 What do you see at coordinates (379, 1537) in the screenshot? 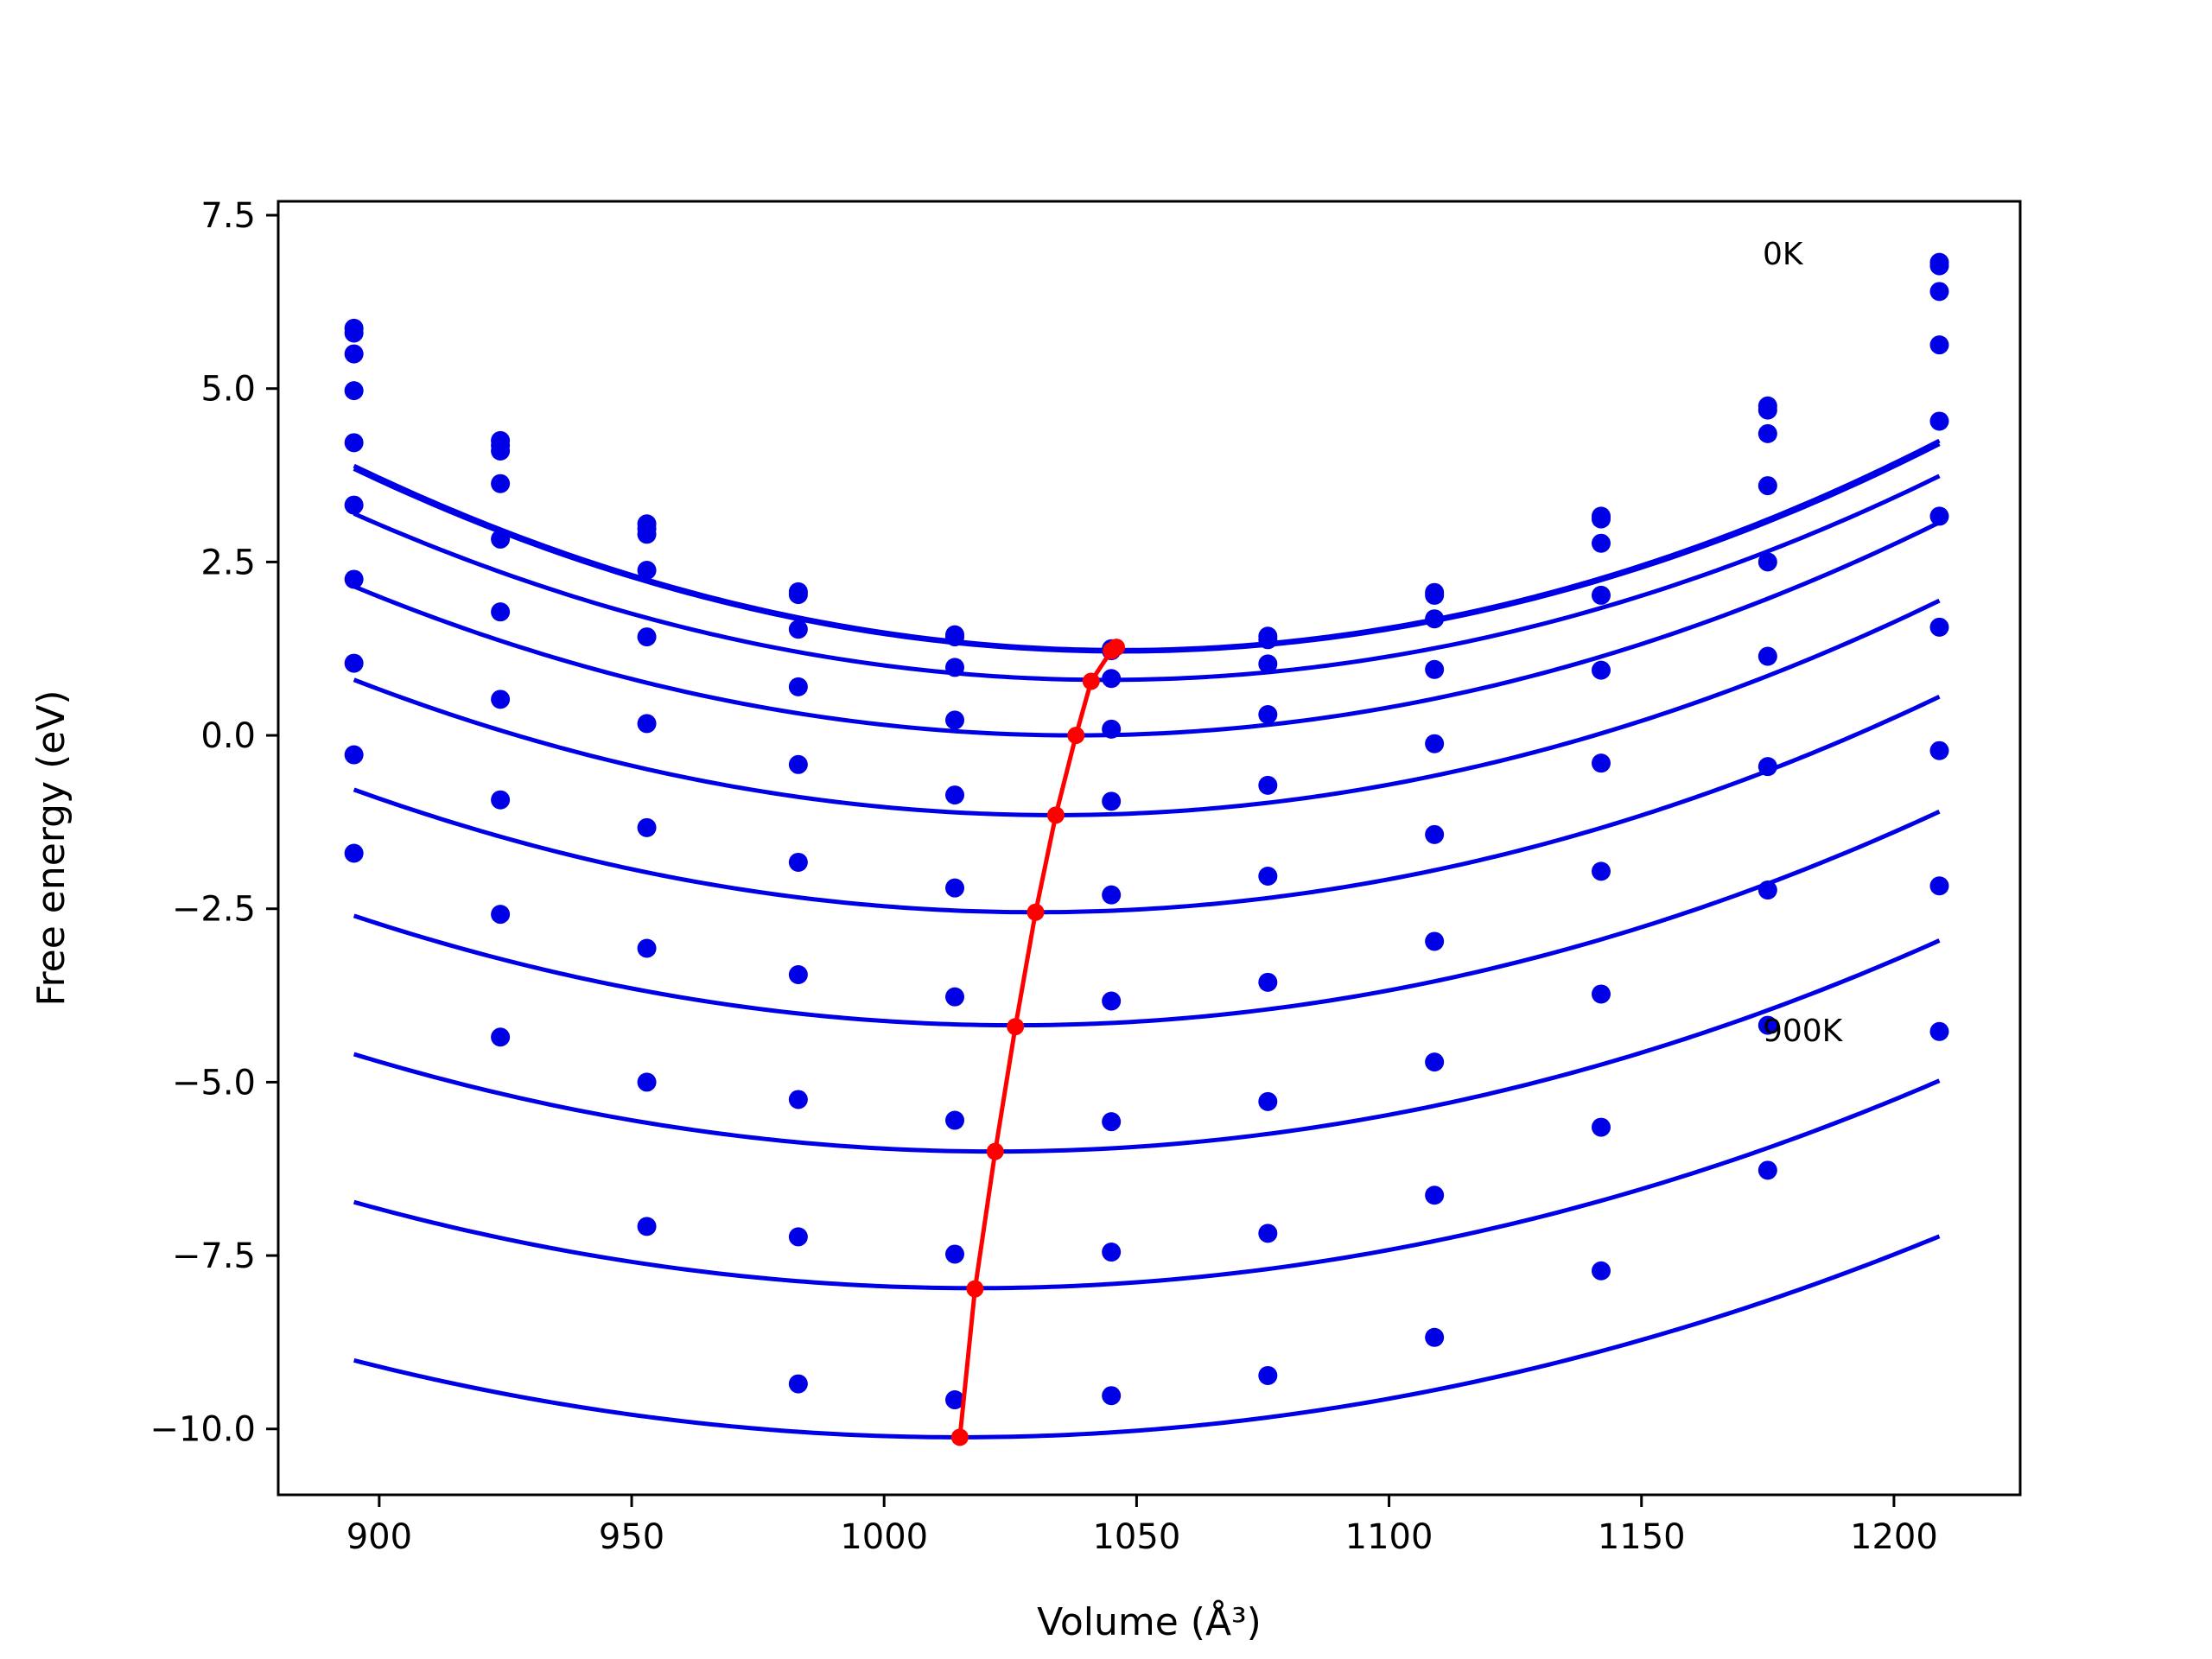
I see `x-tick-label: 900` at bounding box center [379, 1537].